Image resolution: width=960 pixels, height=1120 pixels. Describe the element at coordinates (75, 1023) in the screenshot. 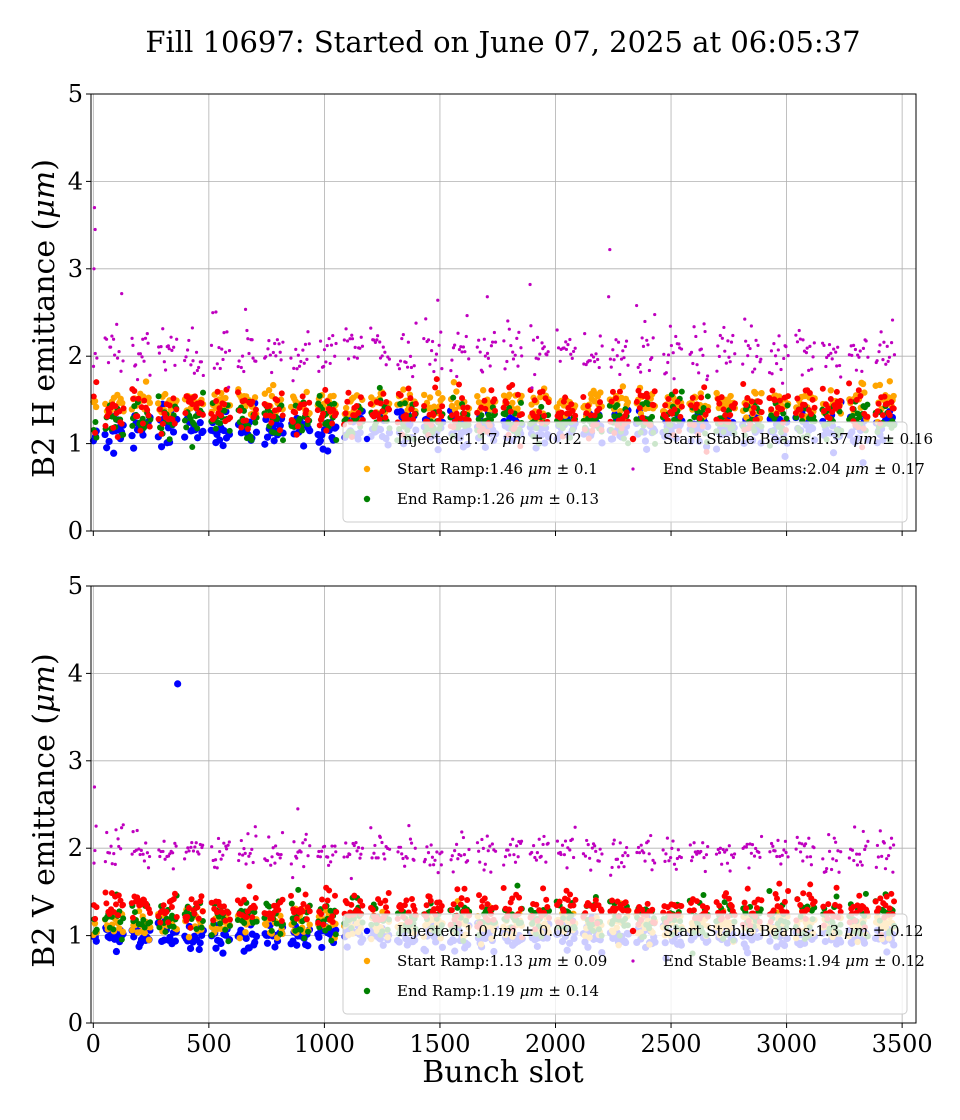

I see `y-tick-label: 0` at that location.